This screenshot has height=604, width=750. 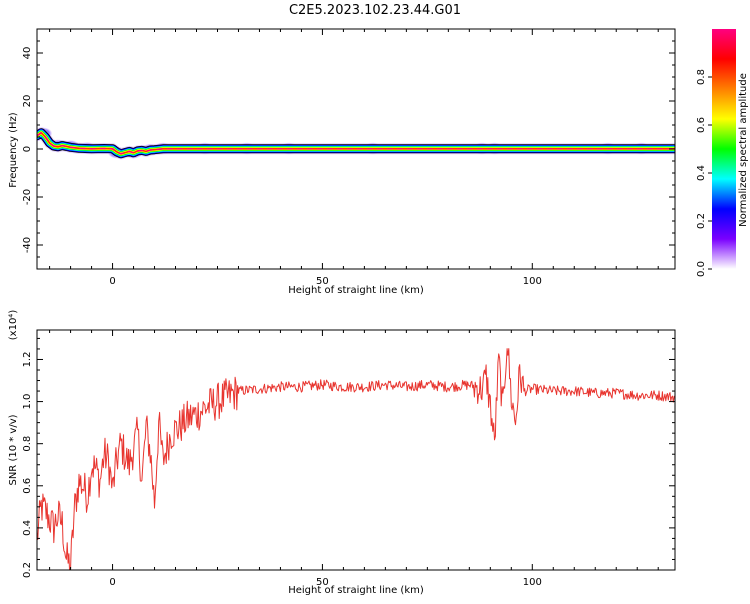 What do you see at coordinates (356, 590) in the screenshot?
I see `snr-xlabel: Height of straight line (km)` at bounding box center [356, 590].